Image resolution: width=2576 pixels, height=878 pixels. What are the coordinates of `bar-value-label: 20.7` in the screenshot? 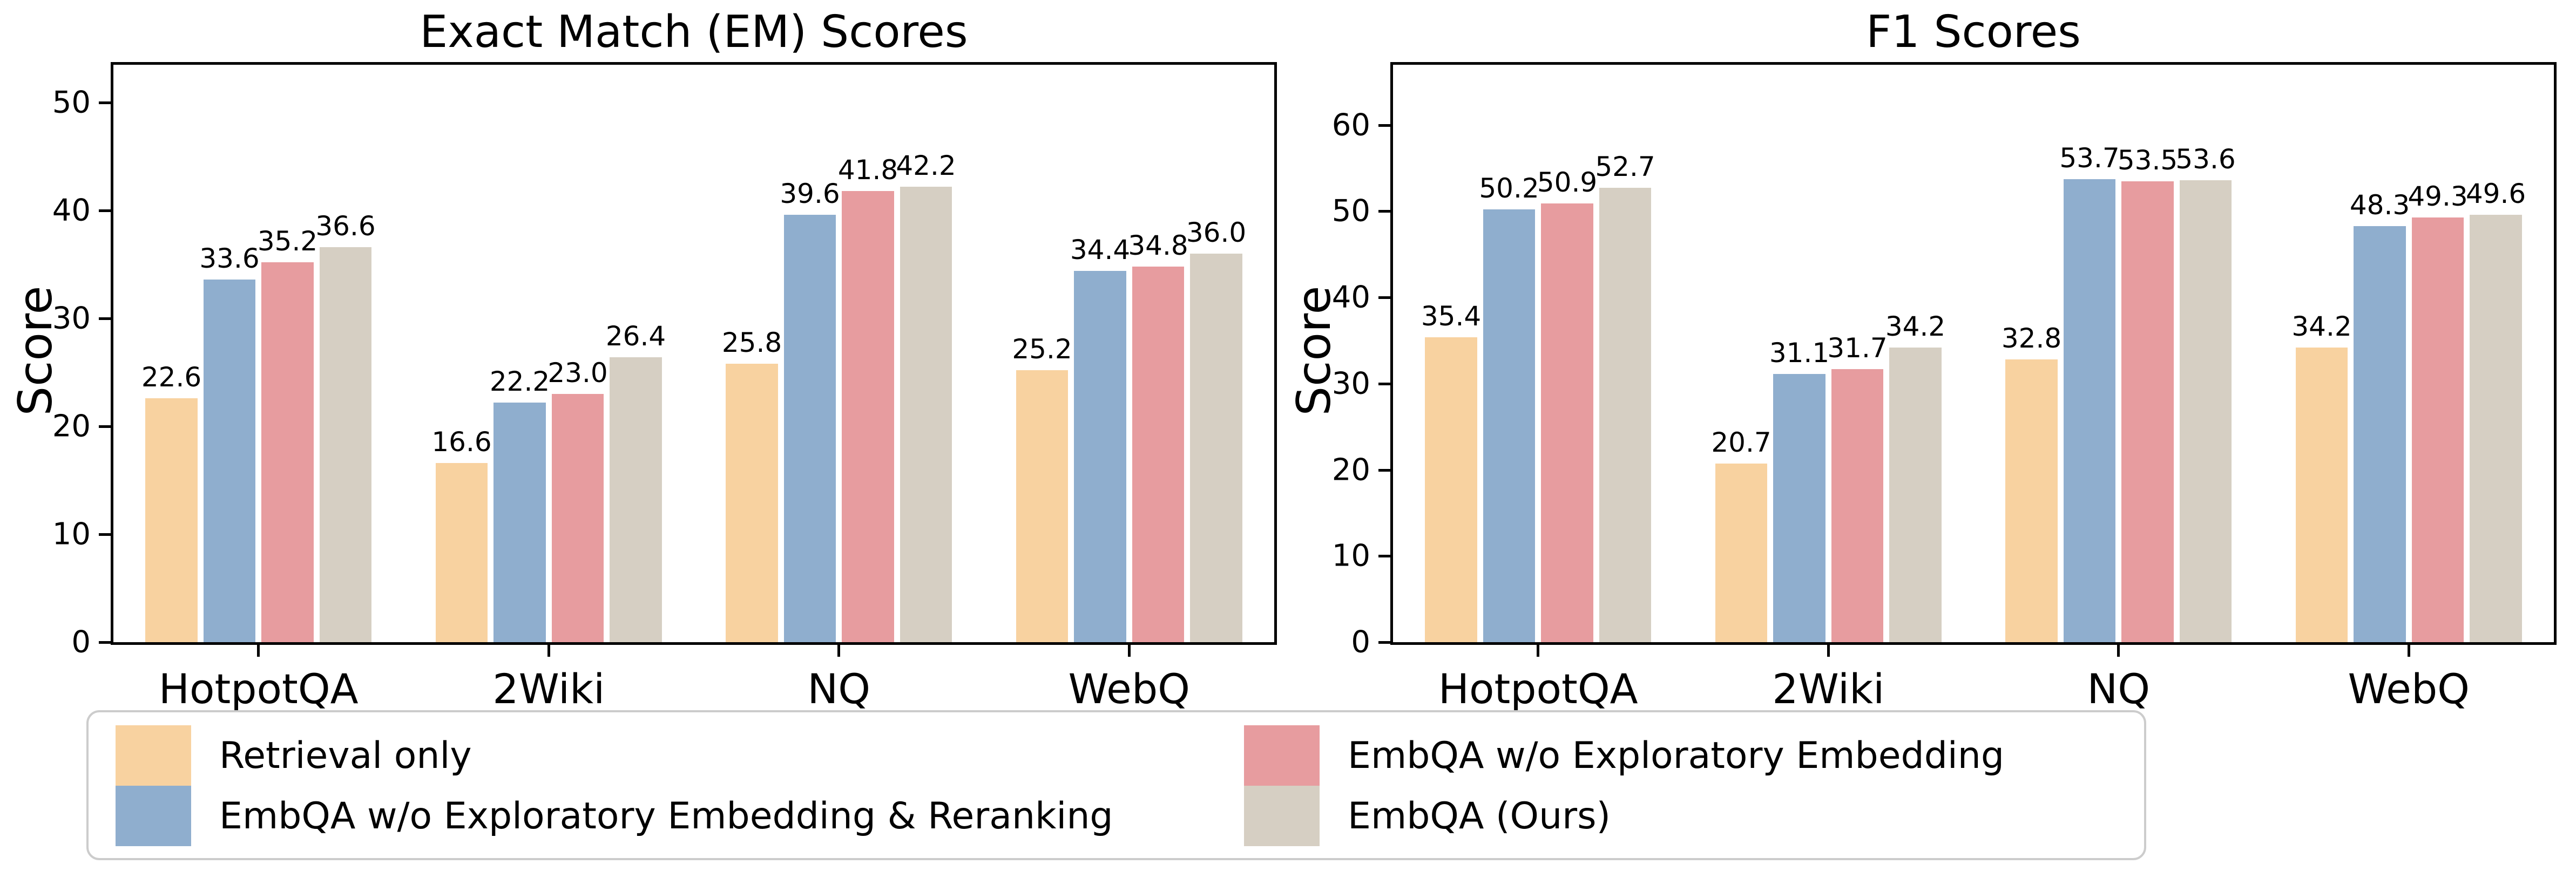 It's located at (1742, 443).